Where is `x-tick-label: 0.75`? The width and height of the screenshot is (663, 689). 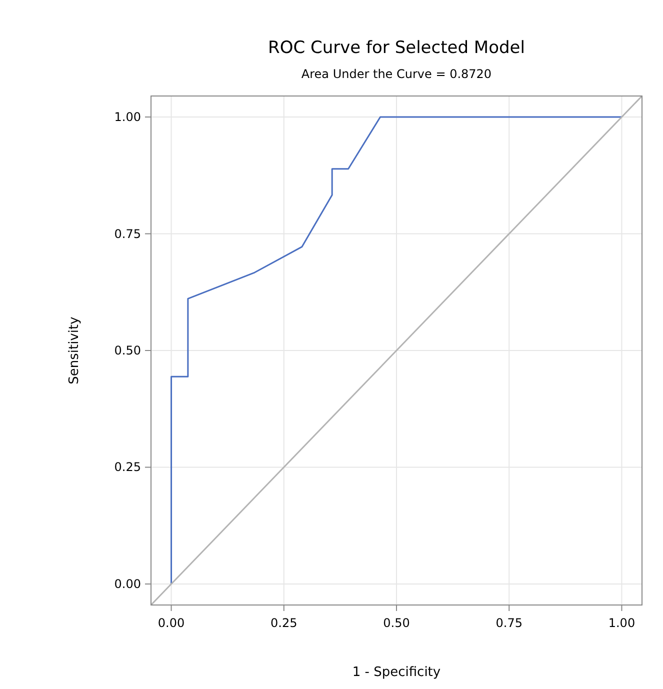 x-tick-label: 0.75 is located at coordinates (509, 623).